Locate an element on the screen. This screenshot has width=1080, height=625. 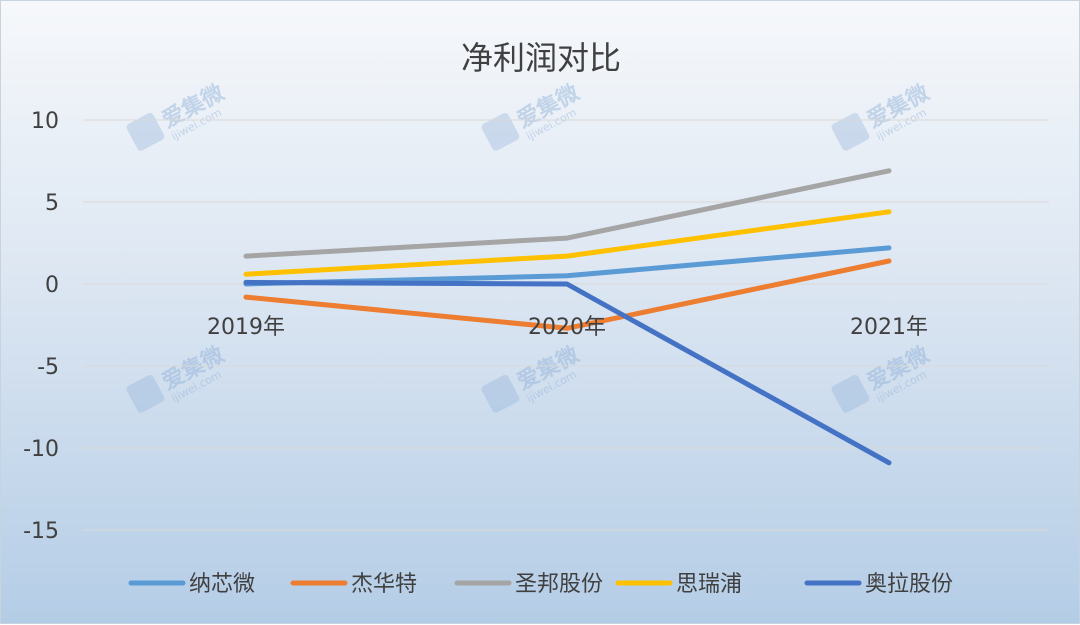
legend-label: 圣邦股份 is located at coordinates (559, 584).